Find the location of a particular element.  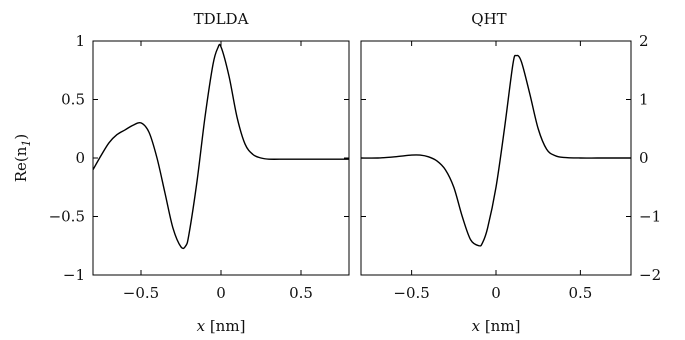

tdlda-x-tick-label: −0.5 is located at coordinates (141, 293).